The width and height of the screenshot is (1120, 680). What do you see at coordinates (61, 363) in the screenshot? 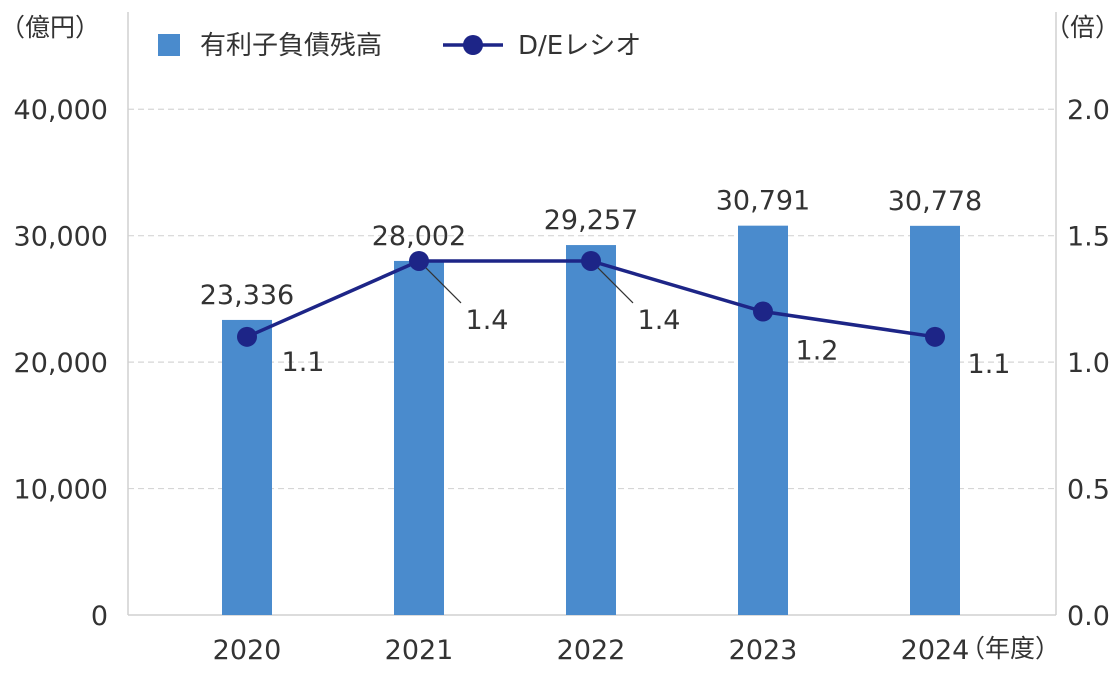
I see `y-left-tick-label: 20,000` at bounding box center [61, 363].